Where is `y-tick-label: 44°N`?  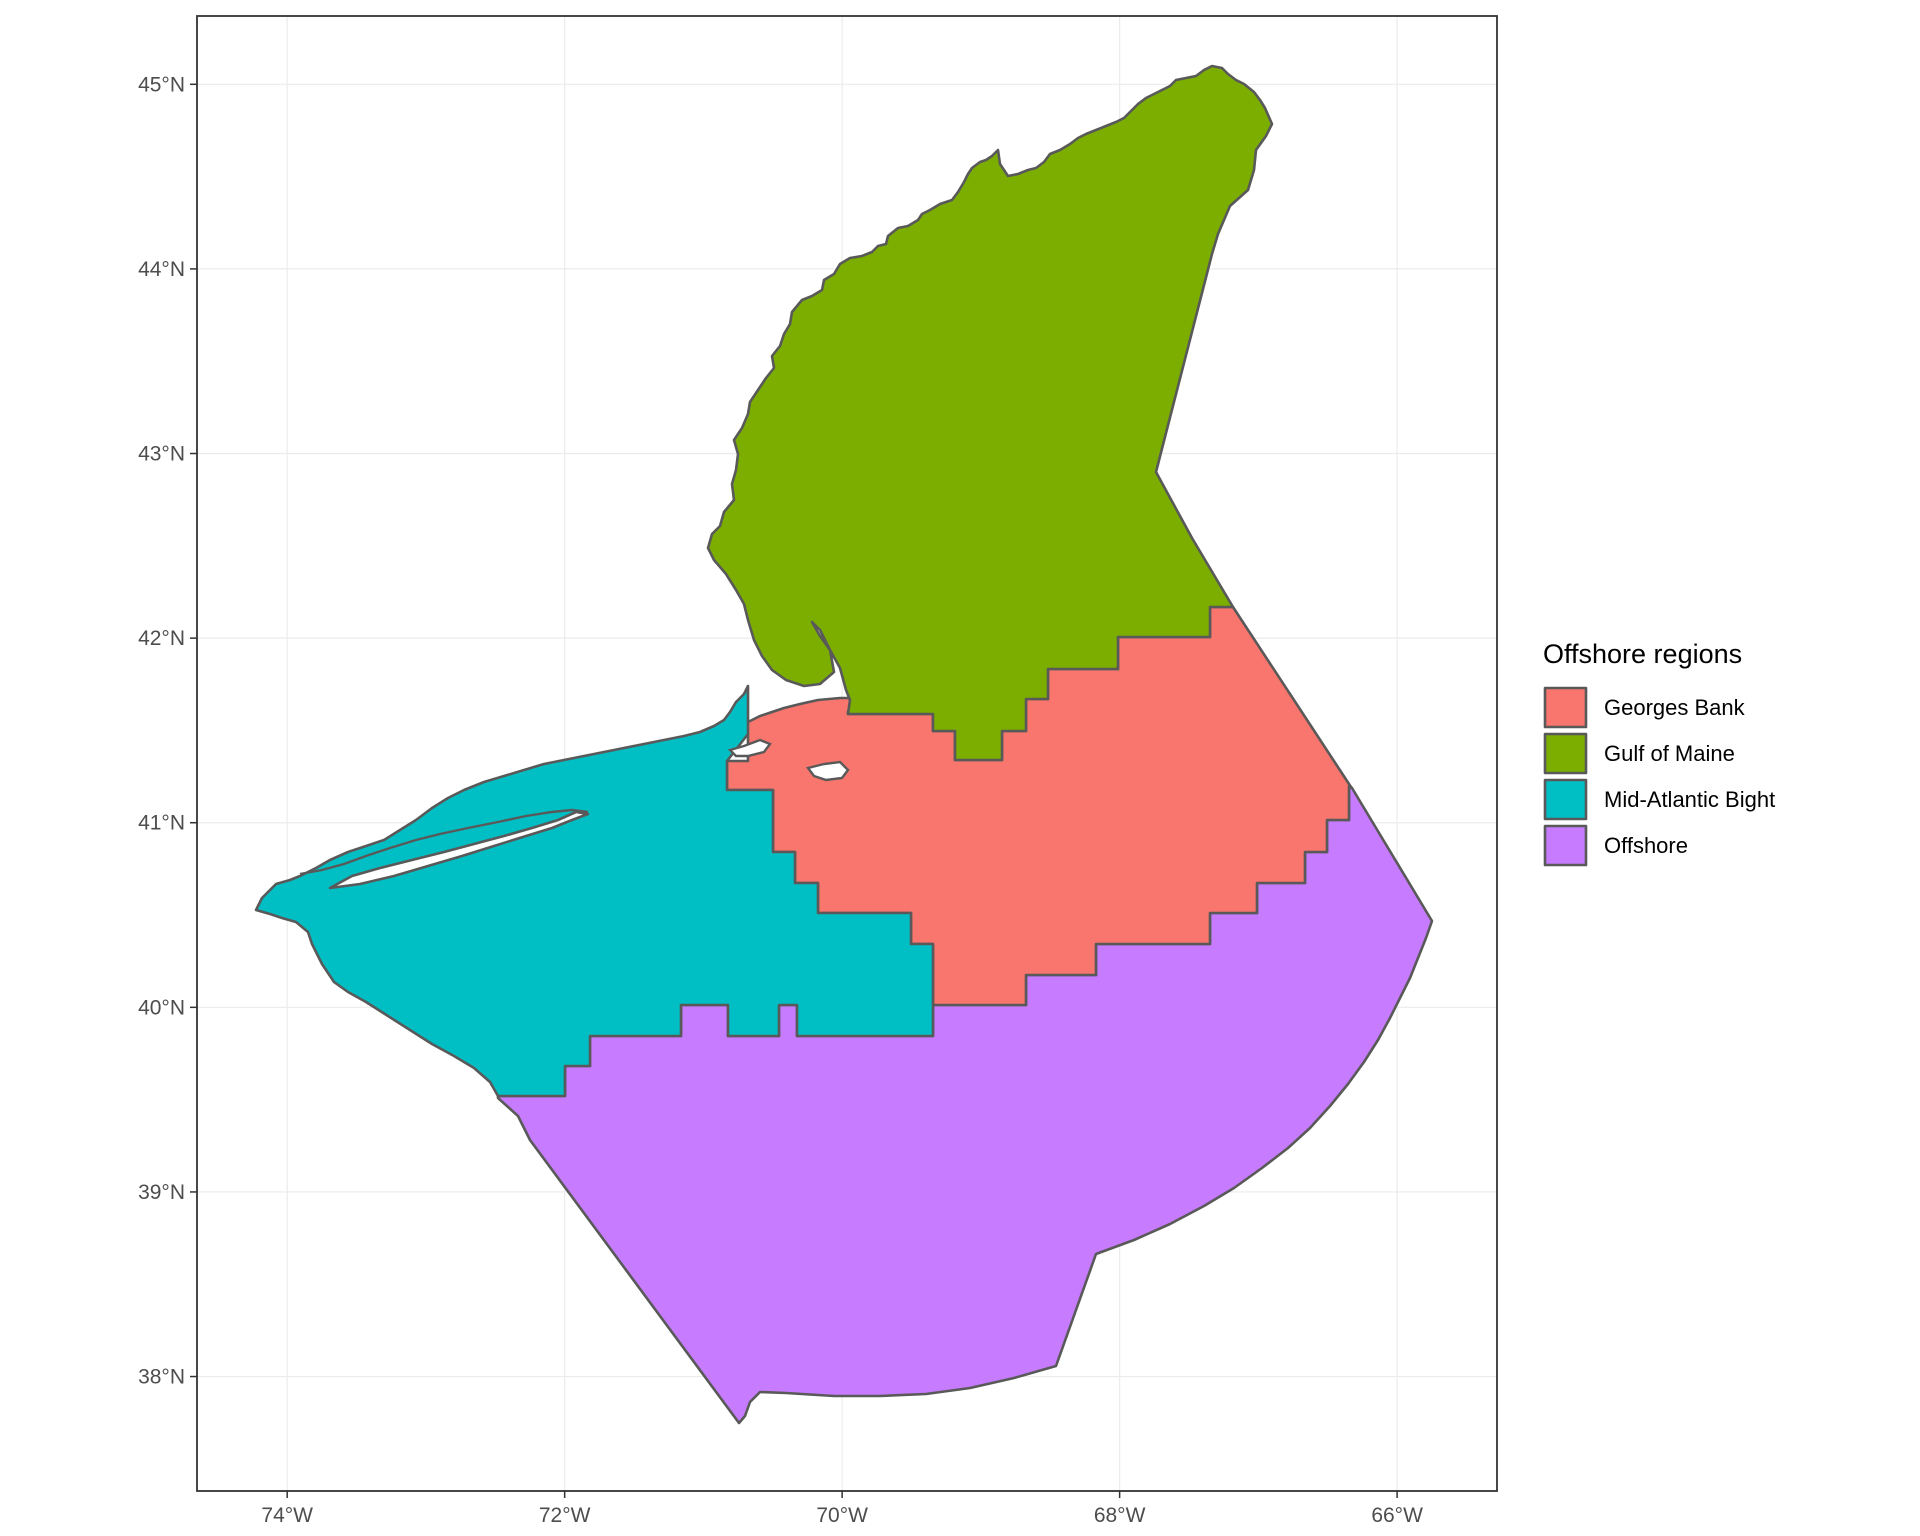 y-tick-label: 44°N is located at coordinates (161, 269).